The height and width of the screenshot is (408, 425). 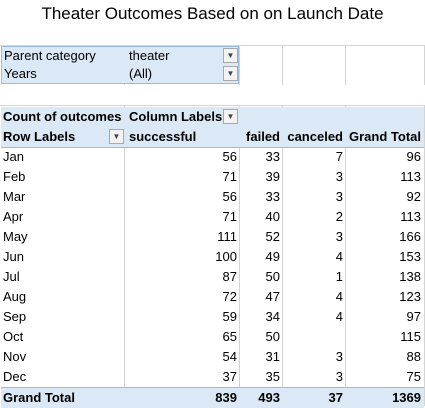 What do you see at coordinates (410, 256) in the screenshot?
I see `cell-grand-total: 153` at bounding box center [410, 256].